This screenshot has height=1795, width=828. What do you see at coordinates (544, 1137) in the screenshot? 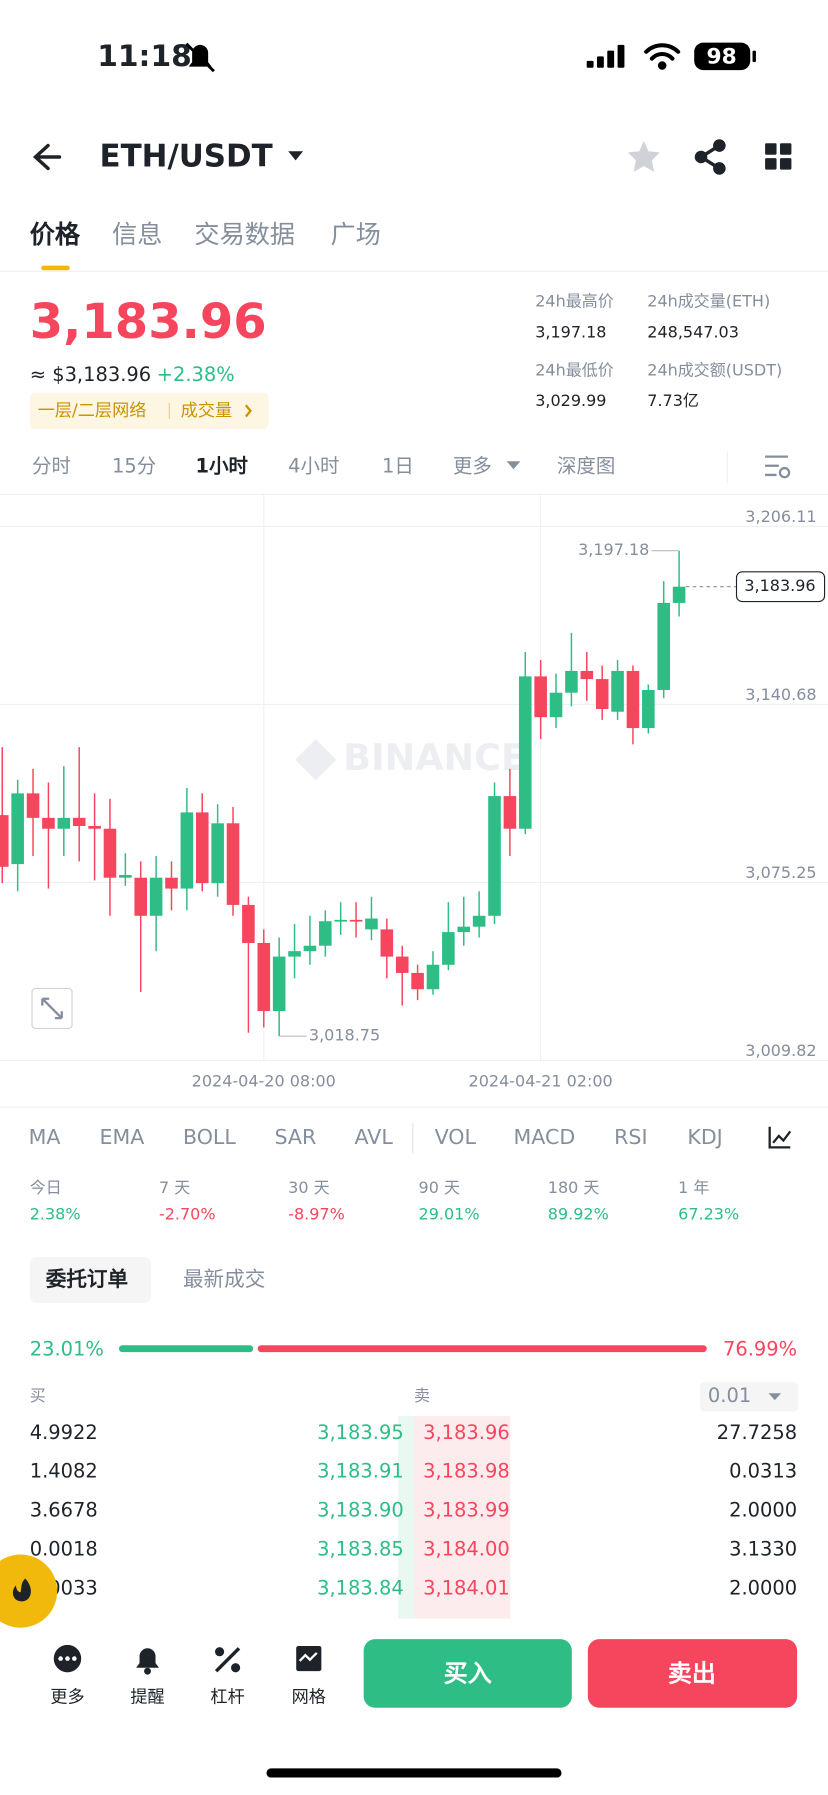
I see `indicator: MACD` at bounding box center [544, 1137].